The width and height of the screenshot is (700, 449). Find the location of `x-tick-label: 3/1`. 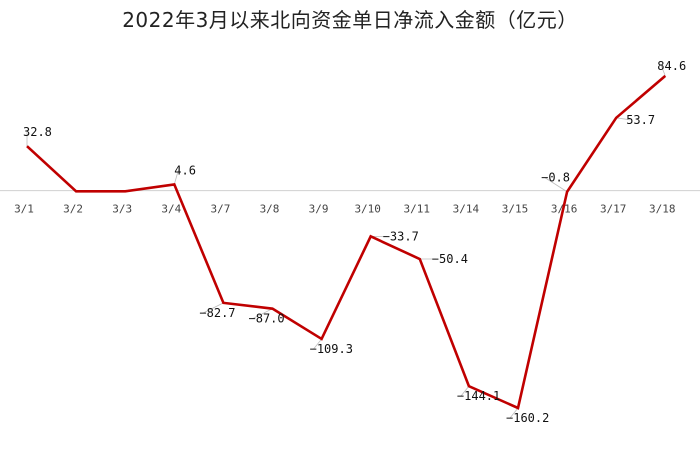

x-tick-label: 3/1 is located at coordinates (24, 209).